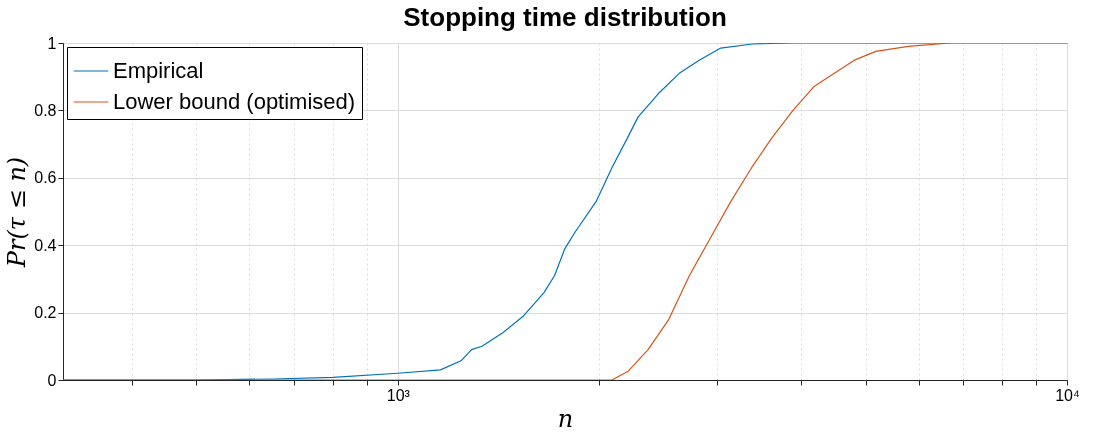  I want to click on legend-label: Lower bound (optimised), so click(234, 101).